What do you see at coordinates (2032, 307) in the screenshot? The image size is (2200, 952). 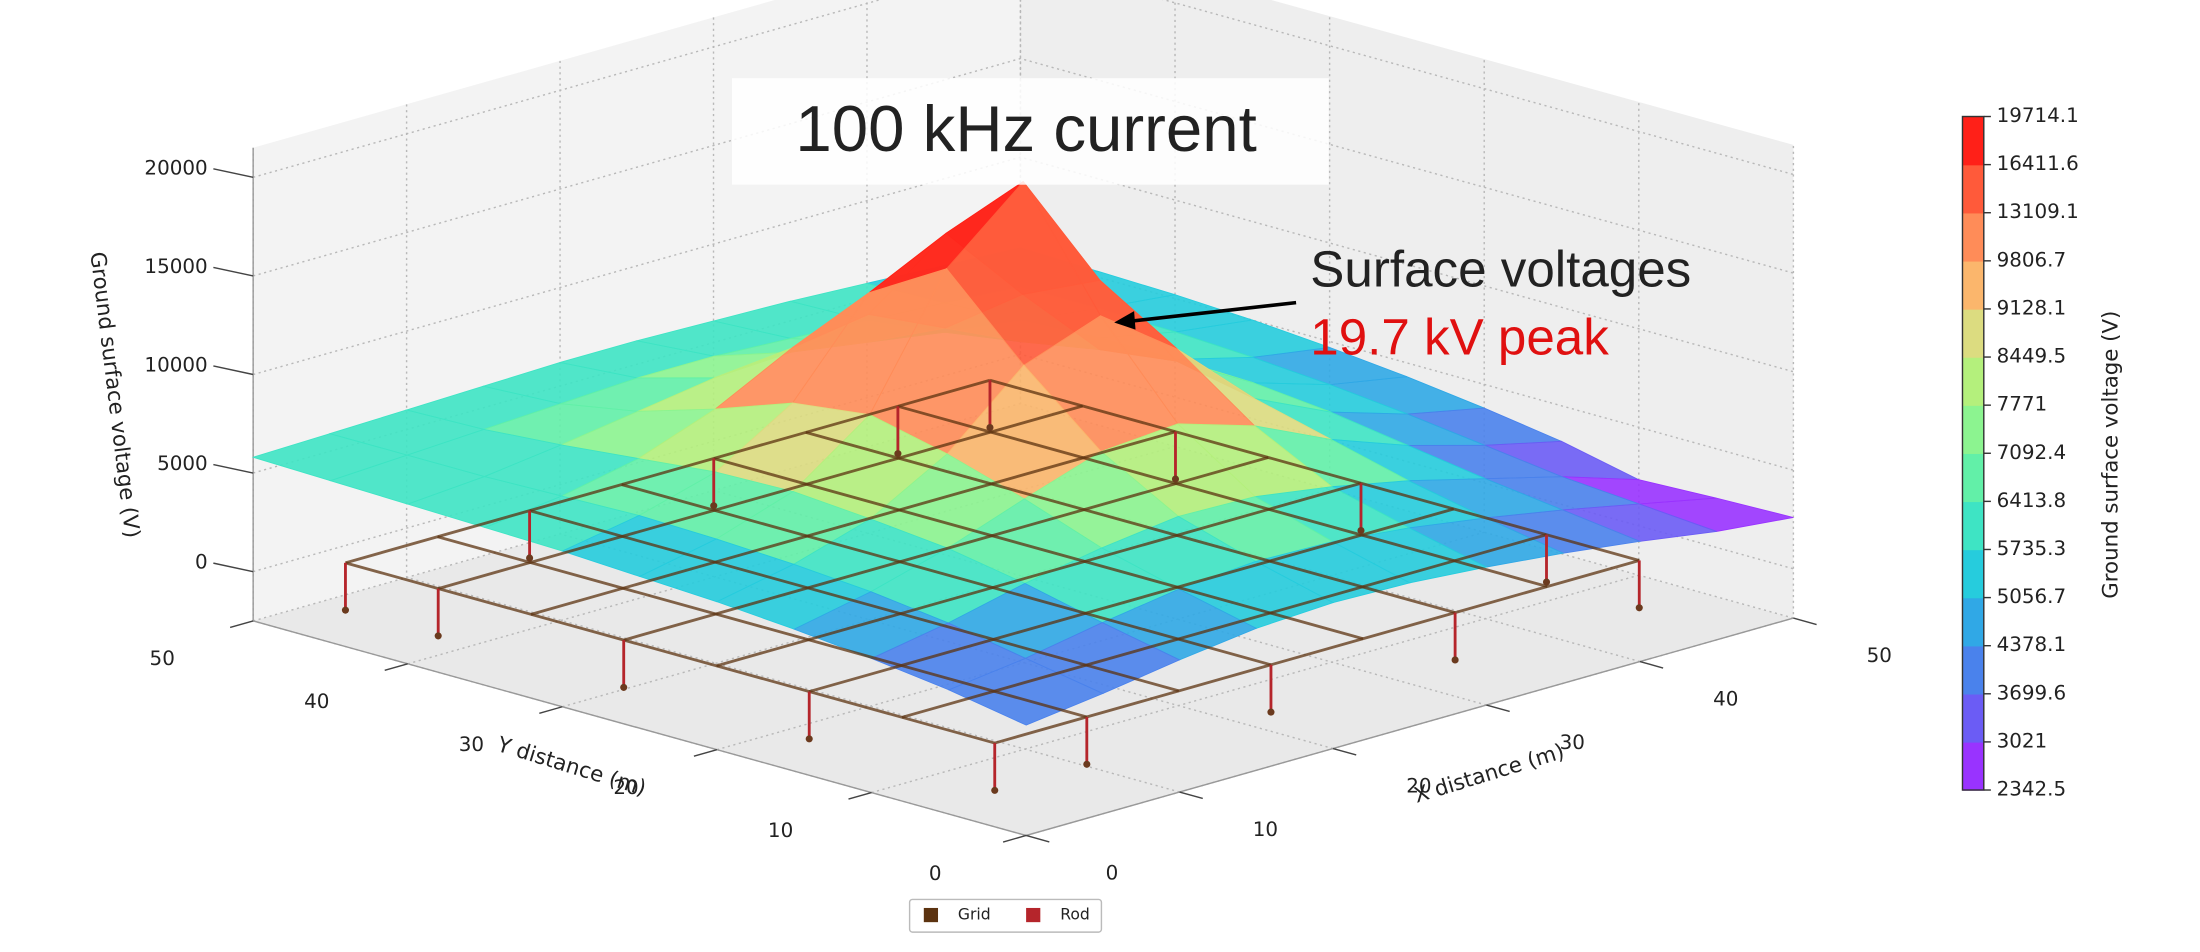 I see `colorbar-tick-label: 9128.1` at bounding box center [2032, 307].